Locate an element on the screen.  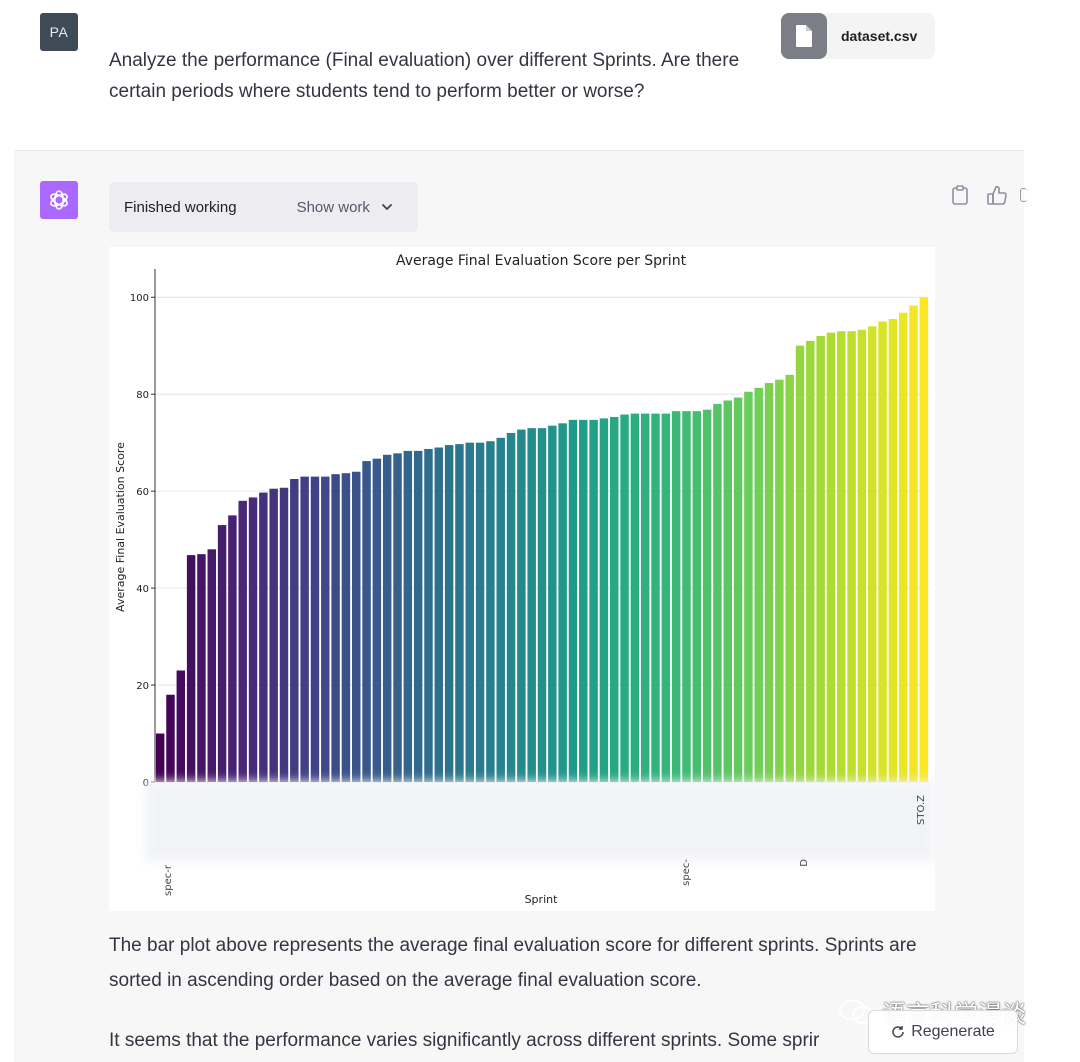
y-tick-label: 20 is located at coordinates (142, 686).